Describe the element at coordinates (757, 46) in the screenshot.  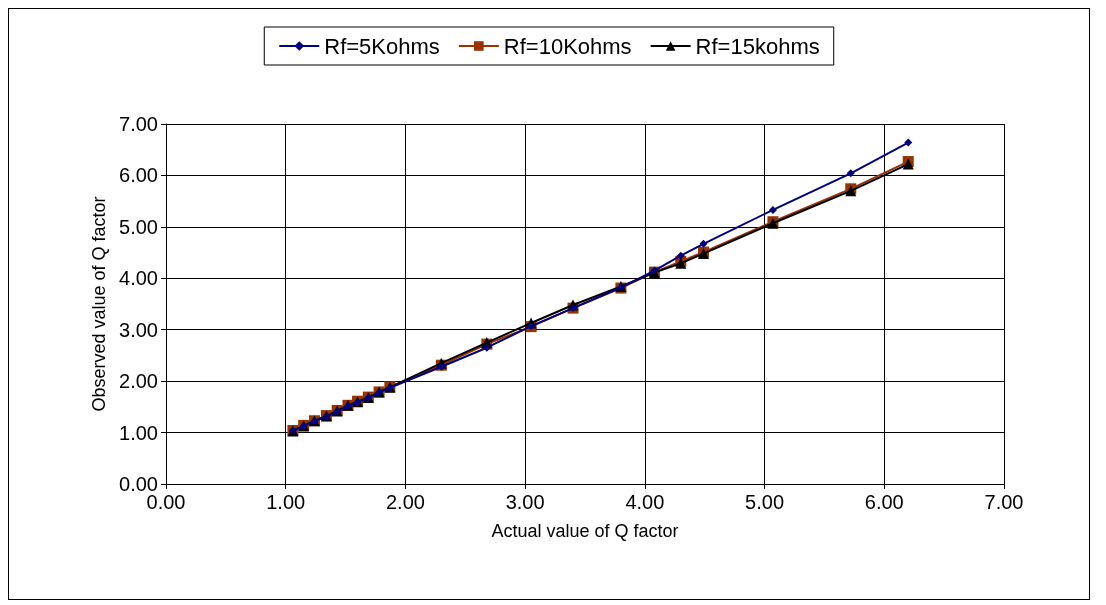
I see `legend-label: Rf=15kohms` at that location.